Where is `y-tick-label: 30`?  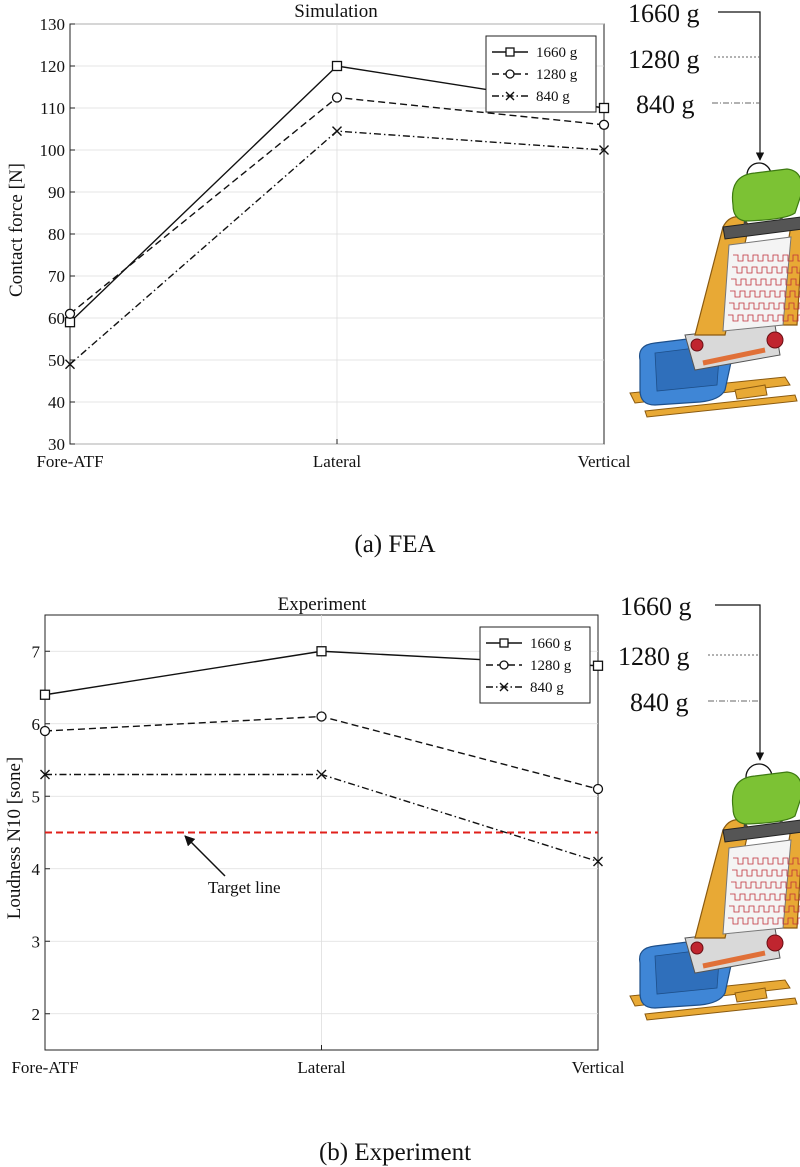
y-tick-label: 30 is located at coordinates (56, 444).